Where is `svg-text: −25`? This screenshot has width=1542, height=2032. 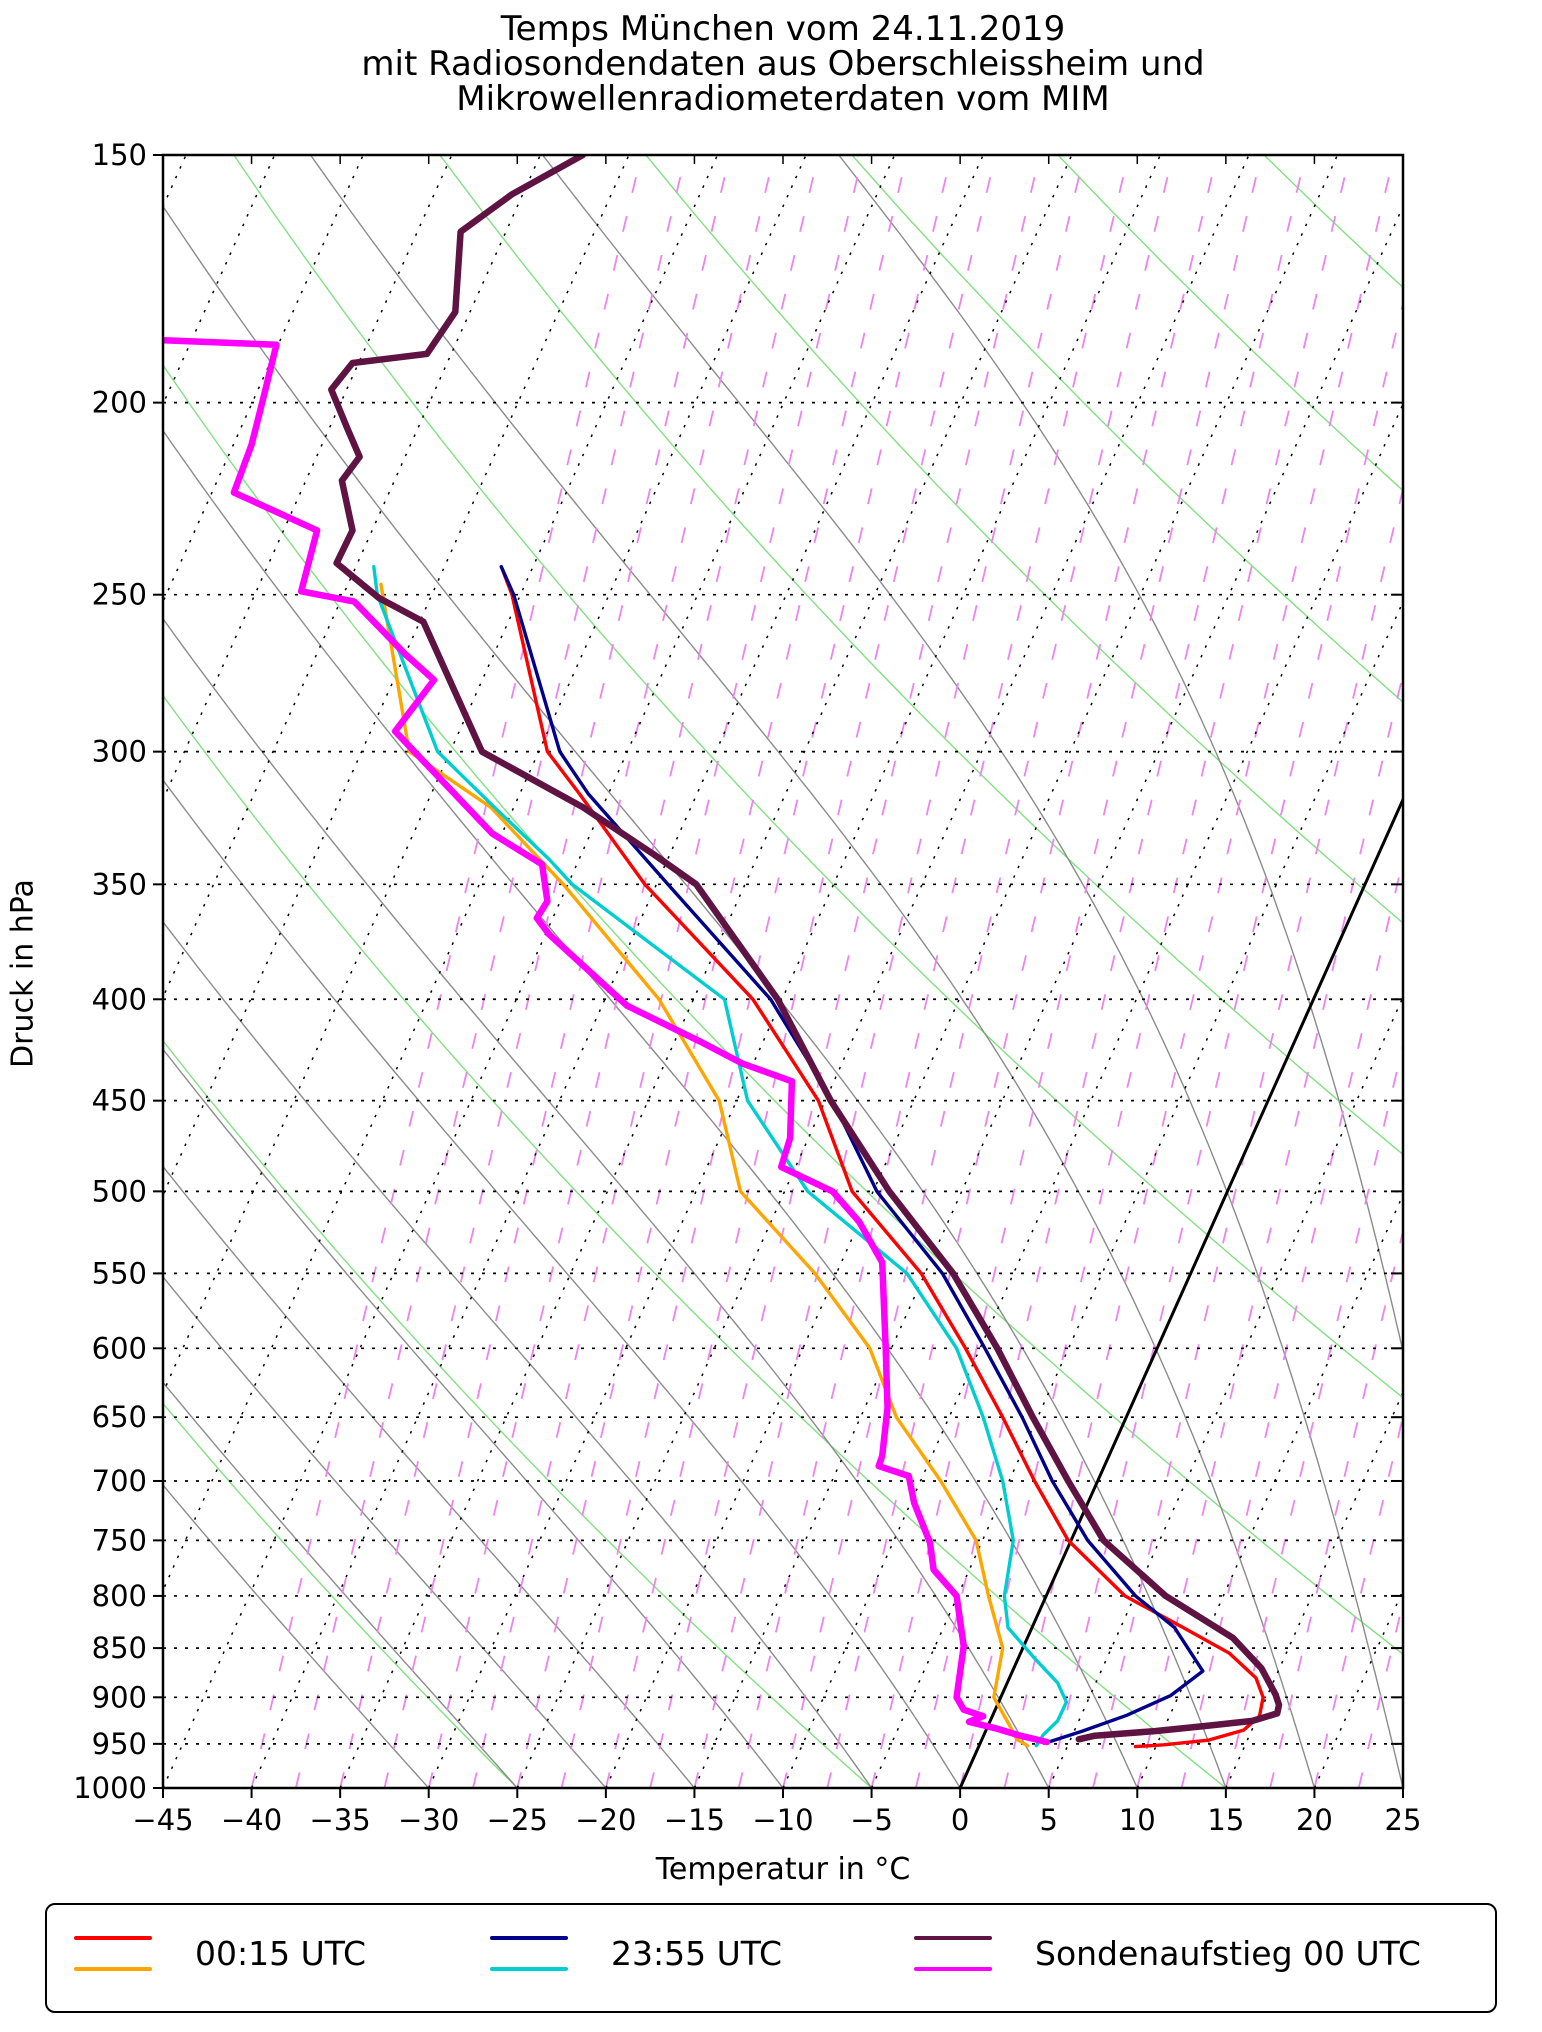 svg-text: −25 is located at coordinates (517, 1820).